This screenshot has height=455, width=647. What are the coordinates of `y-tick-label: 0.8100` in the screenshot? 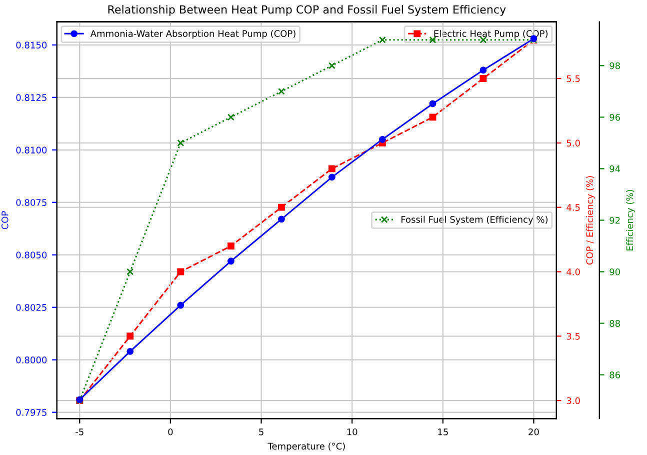 It's located at (31, 150).